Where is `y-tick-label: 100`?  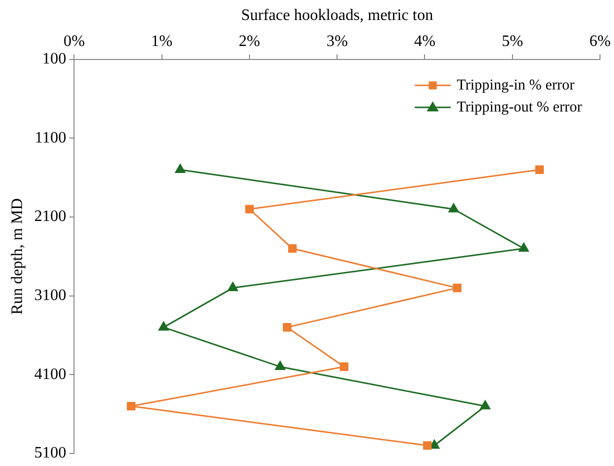
y-tick-label: 100 is located at coordinates (54, 59).